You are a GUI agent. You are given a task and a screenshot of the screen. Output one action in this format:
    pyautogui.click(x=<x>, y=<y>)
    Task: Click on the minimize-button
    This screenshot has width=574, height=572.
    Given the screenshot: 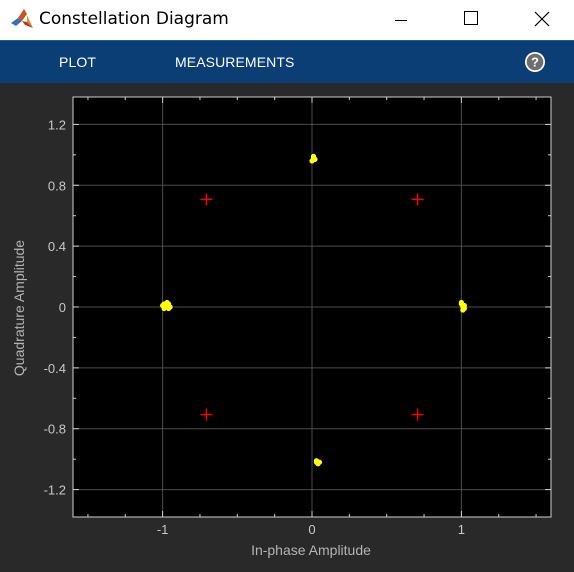 What is the action you would take?
    pyautogui.click(x=401, y=20)
    